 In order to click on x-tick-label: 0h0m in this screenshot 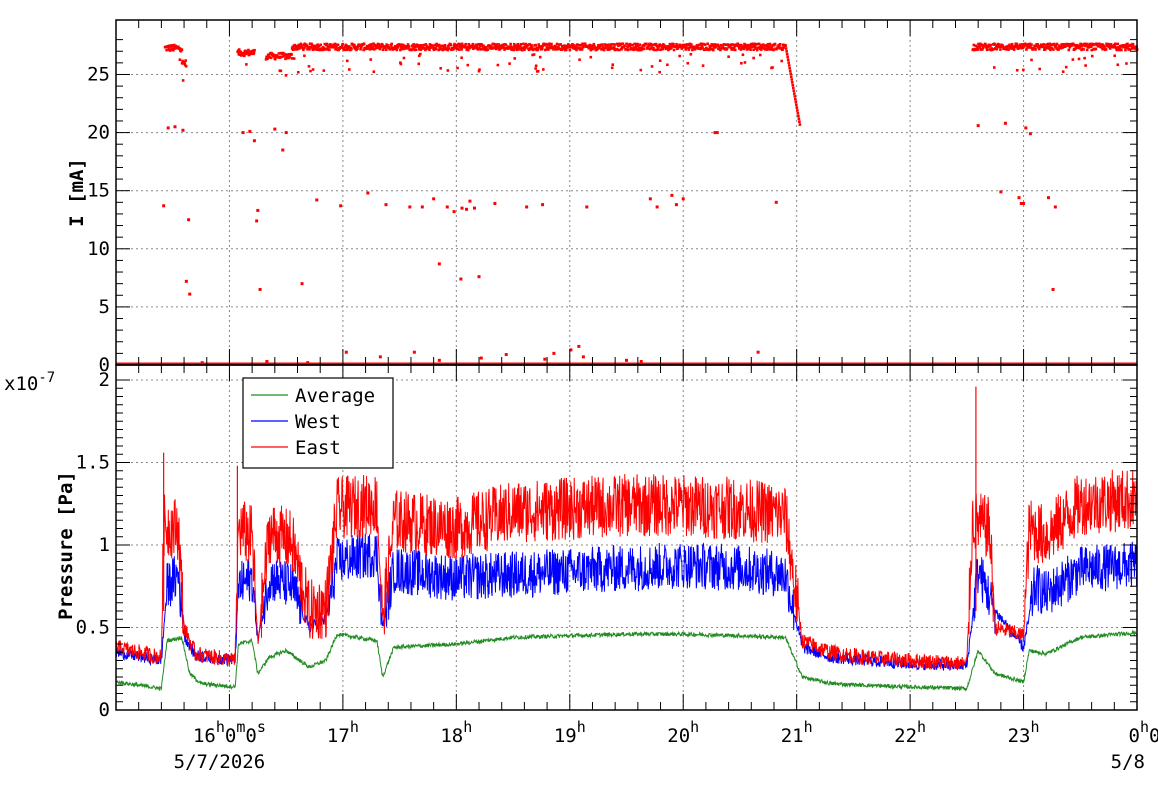, I will do `click(1143, 732)`.